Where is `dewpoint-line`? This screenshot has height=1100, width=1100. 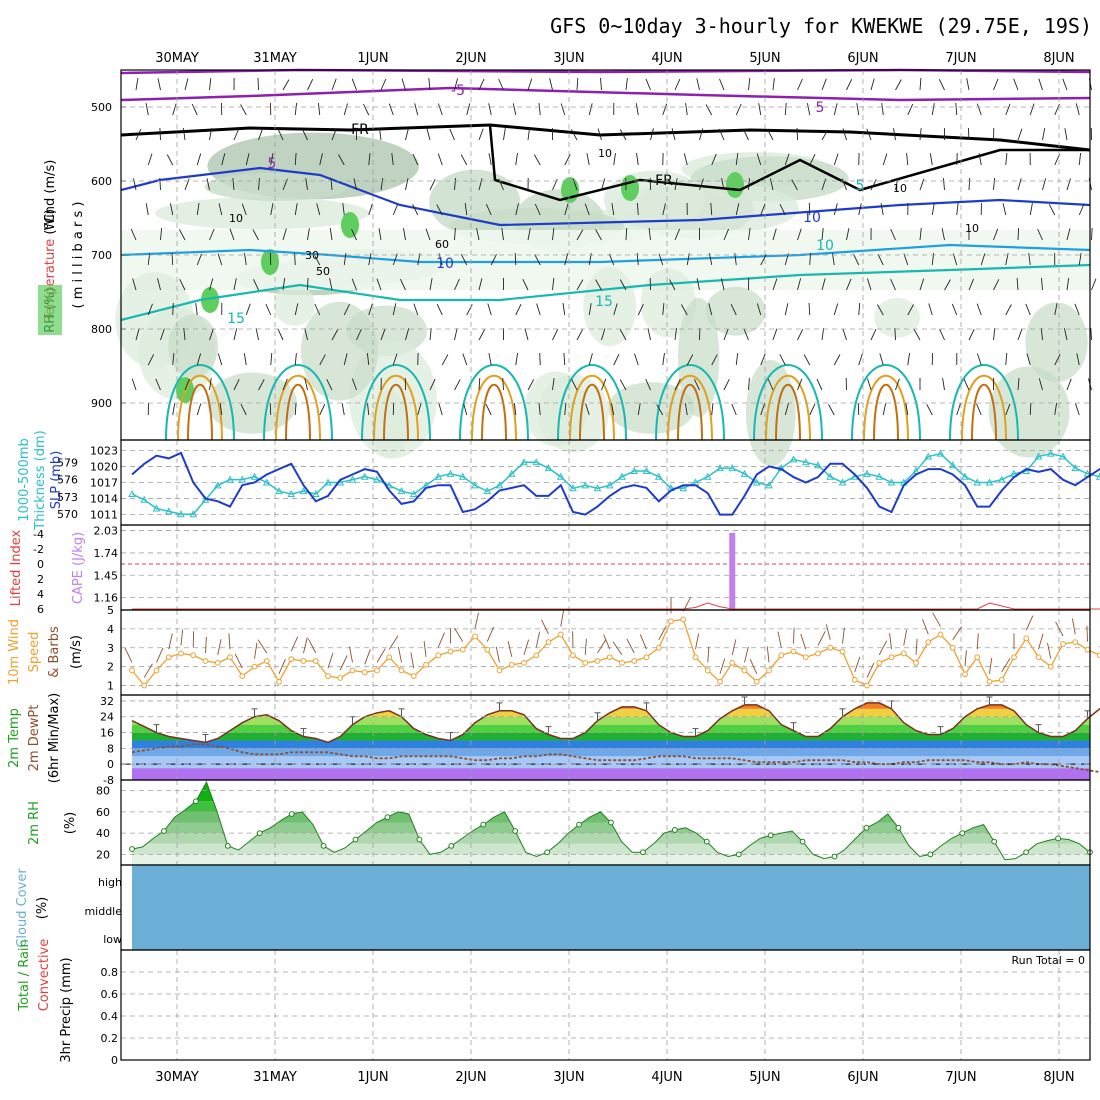
dewpoint-line is located at coordinates (615, 758).